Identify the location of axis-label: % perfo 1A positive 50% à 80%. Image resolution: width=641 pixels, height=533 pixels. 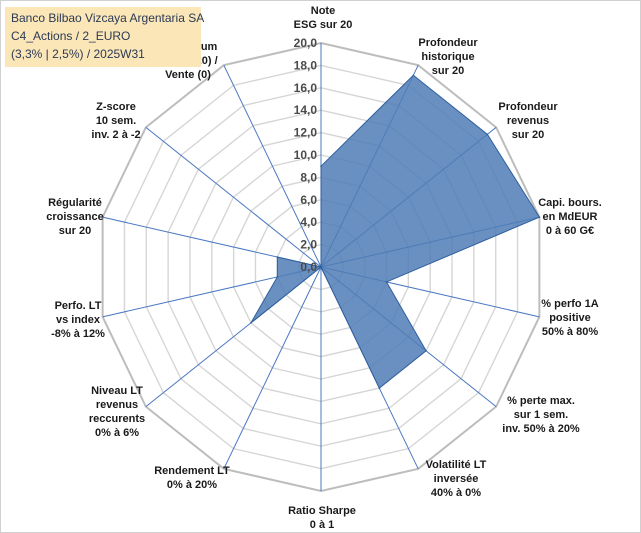
(570, 318).